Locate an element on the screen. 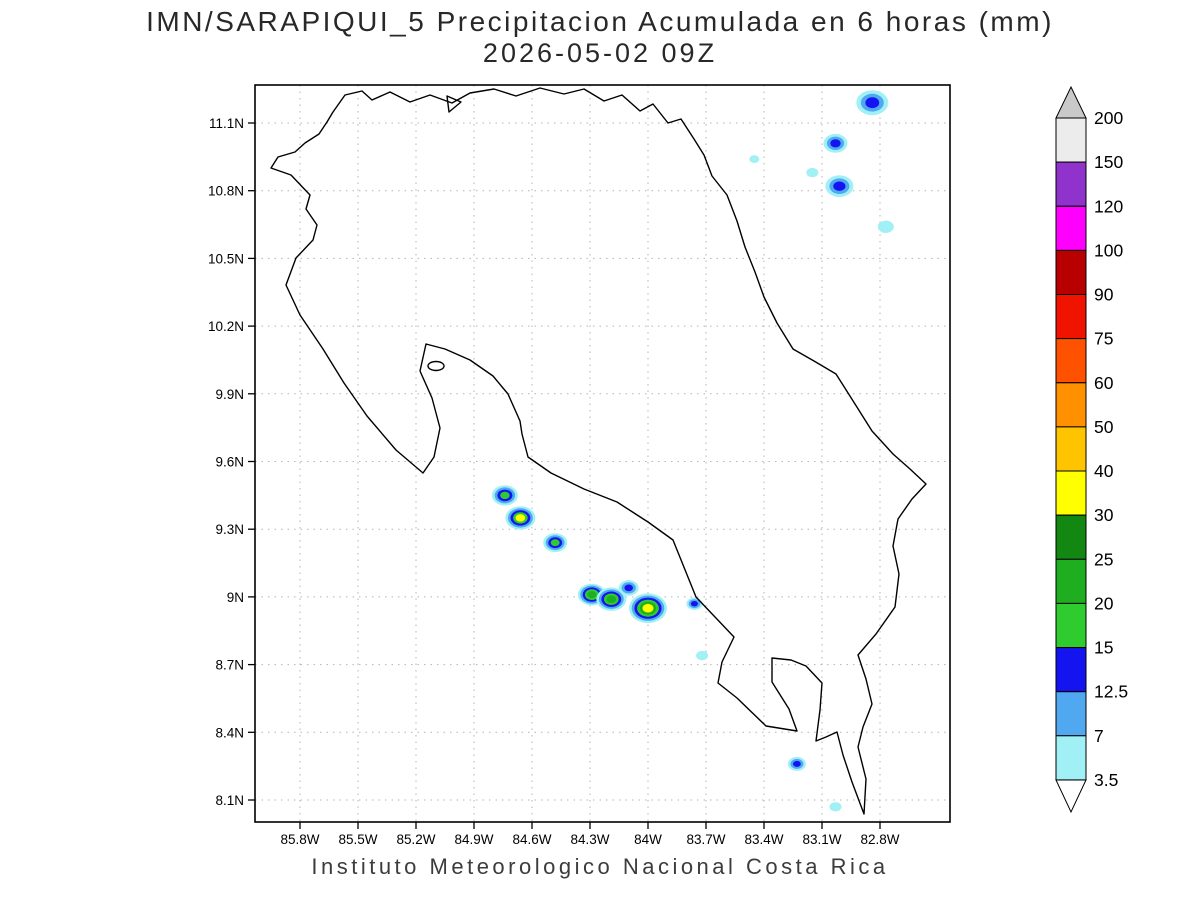 The height and width of the screenshot is (900, 1200). lon-tick-label: 83.4W is located at coordinates (763, 839).